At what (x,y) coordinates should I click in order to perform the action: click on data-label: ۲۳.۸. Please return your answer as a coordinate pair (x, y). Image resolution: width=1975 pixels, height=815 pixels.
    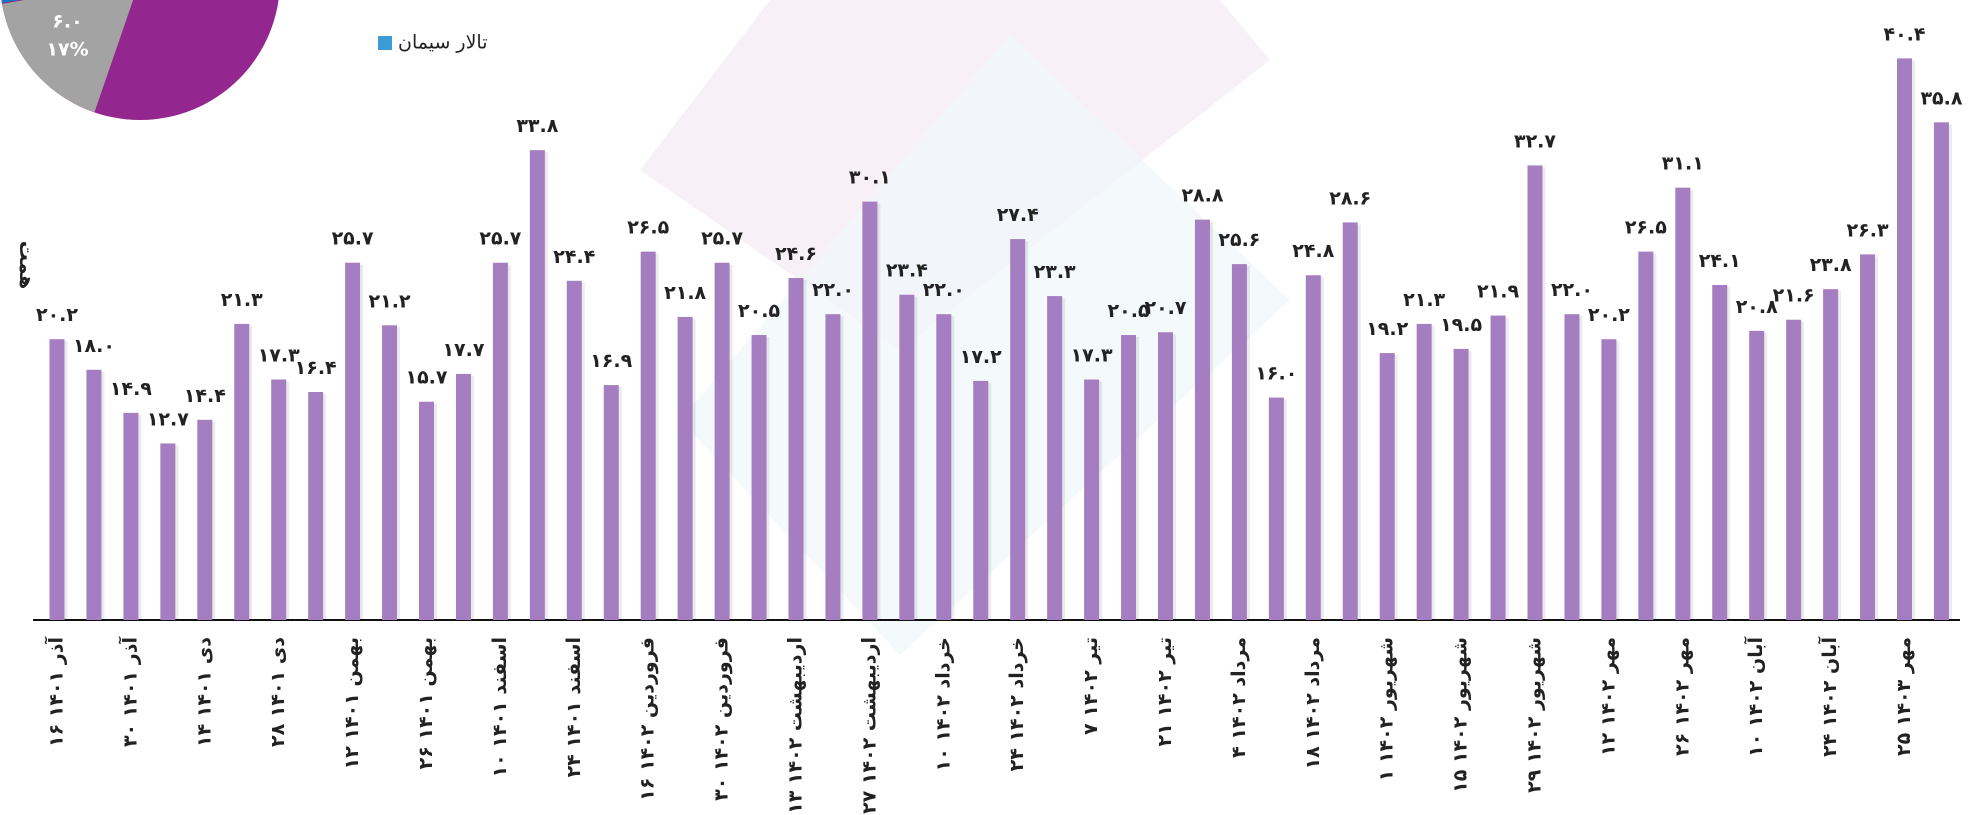
    Looking at the image, I should click on (1831, 265).